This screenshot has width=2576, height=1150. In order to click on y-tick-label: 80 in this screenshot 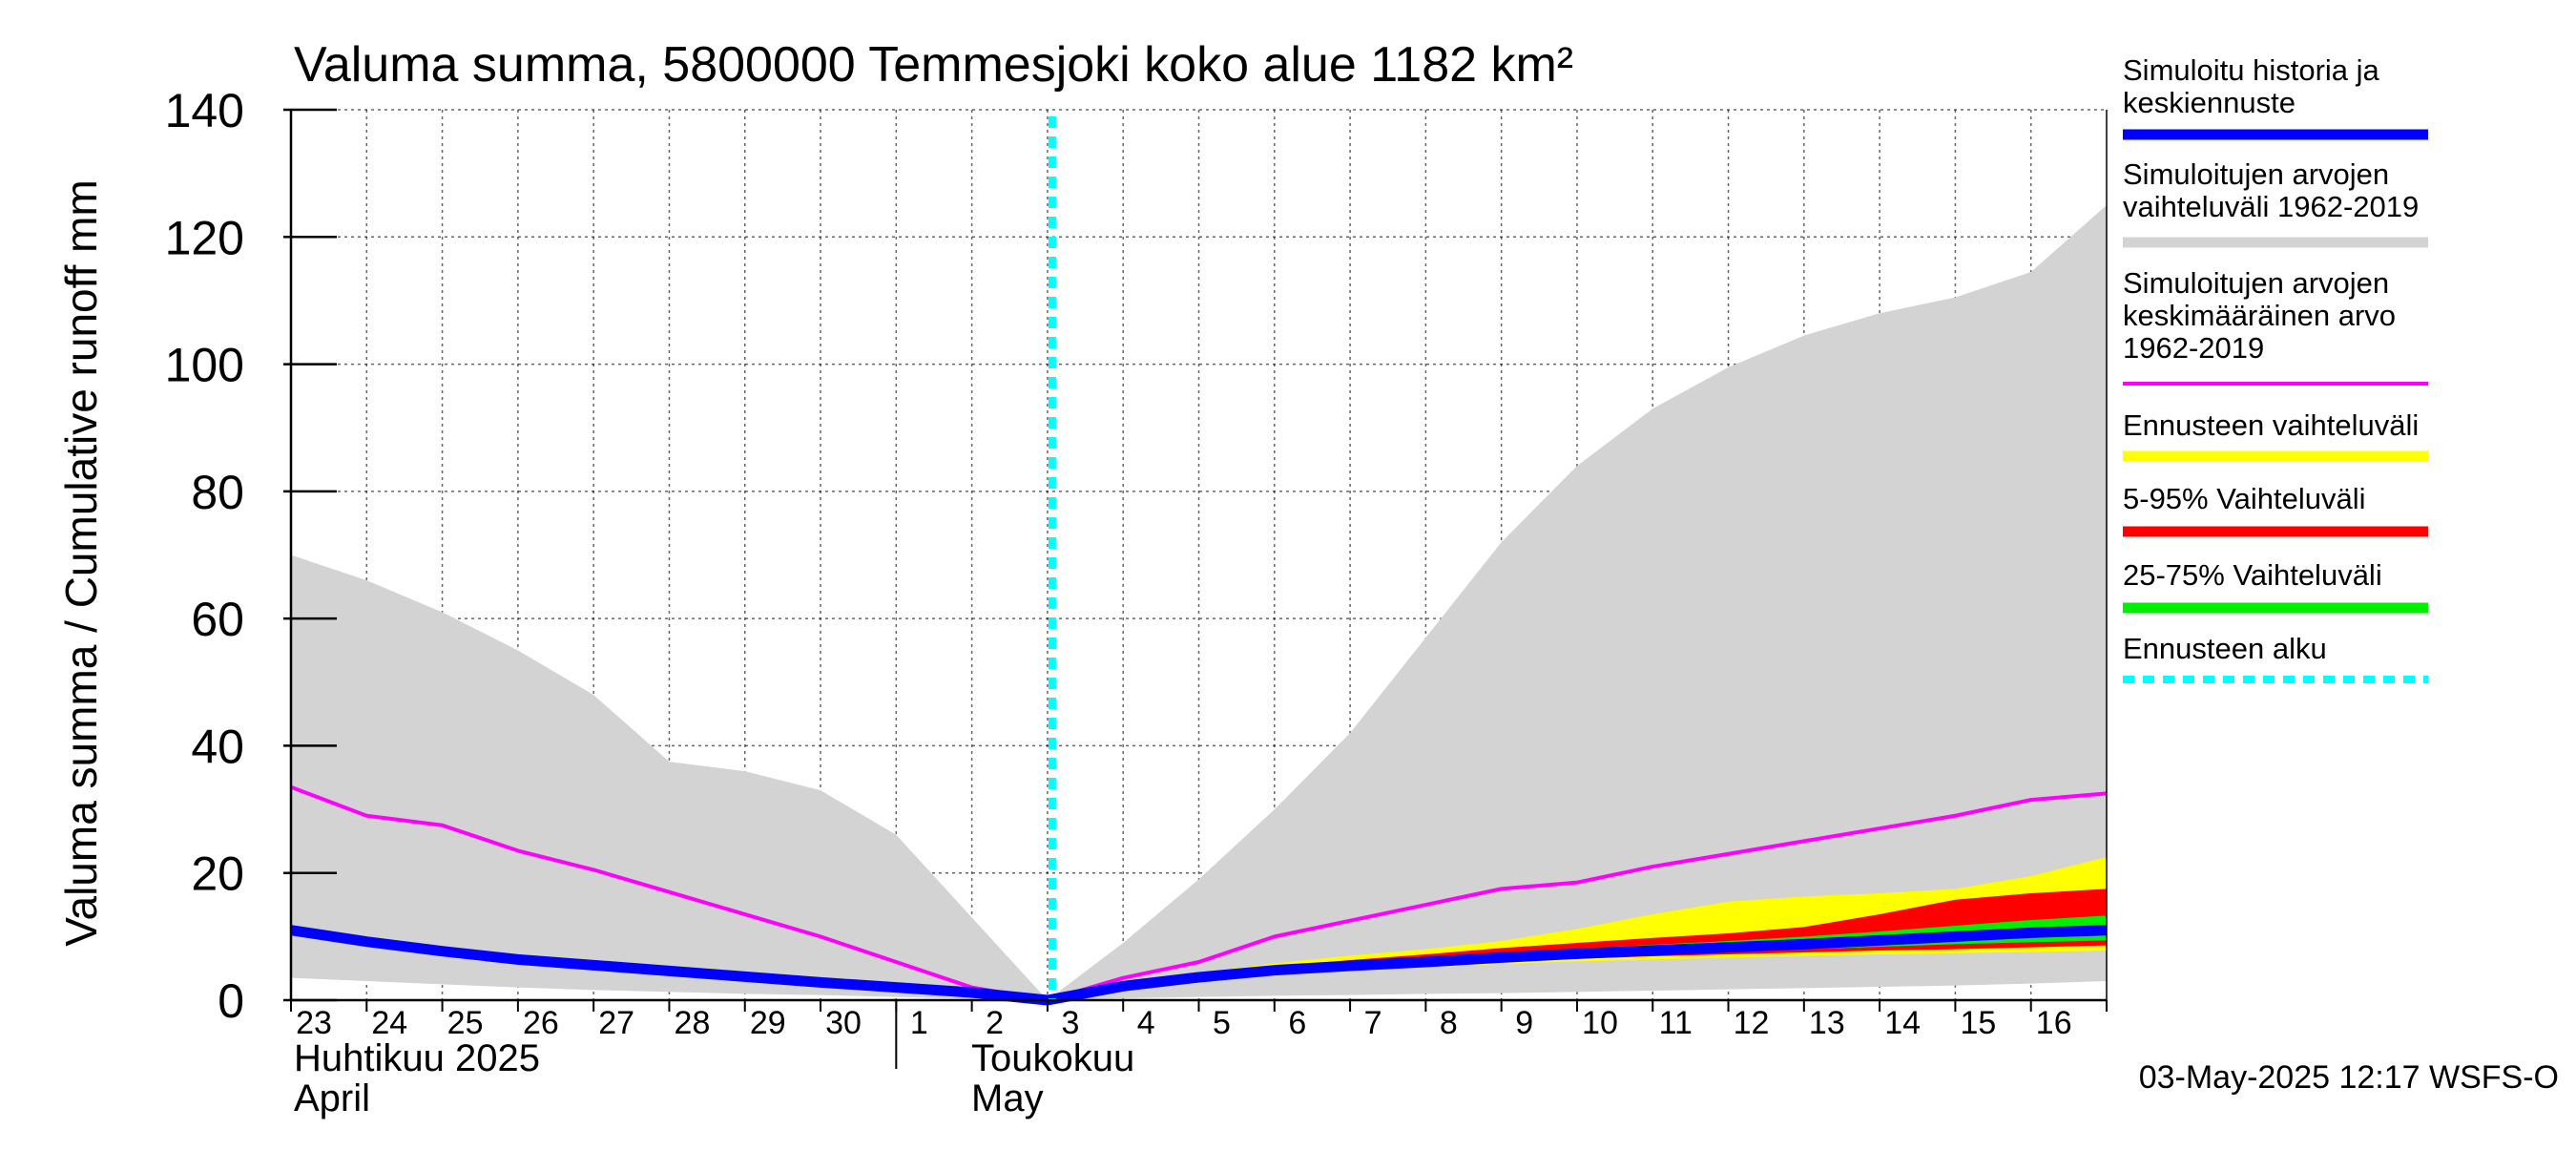, I will do `click(217, 492)`.